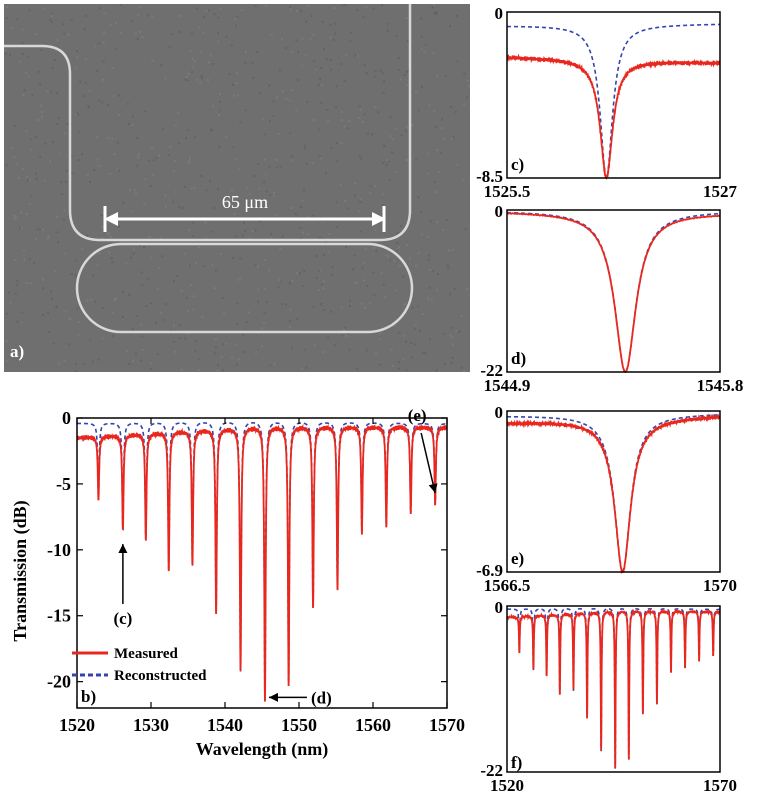 The height and width of the screenshot is (799, 761). Describe the element at coordinates (720, 785) in the screenshot. I see `x-tick-label: 1570` at that location.